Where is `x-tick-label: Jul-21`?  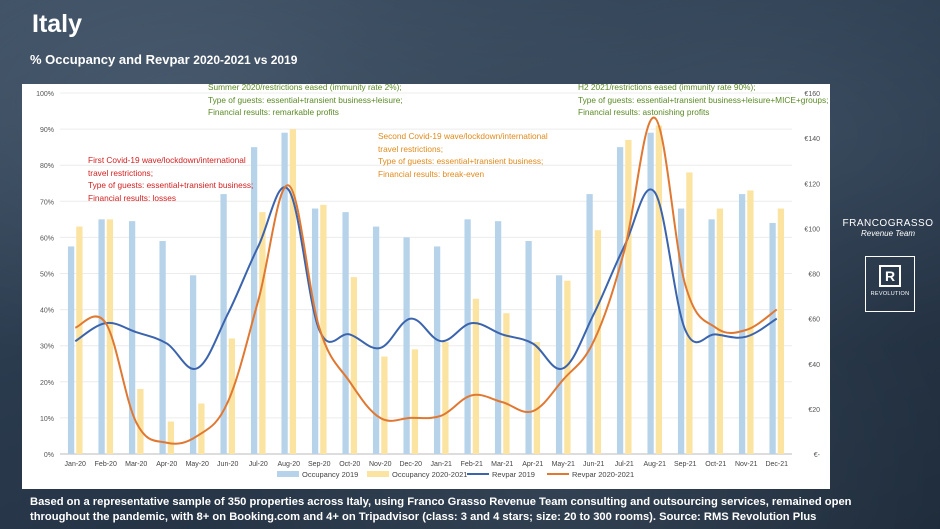 x-tick-label: Jul-21 is located at coordinates (624, 464).